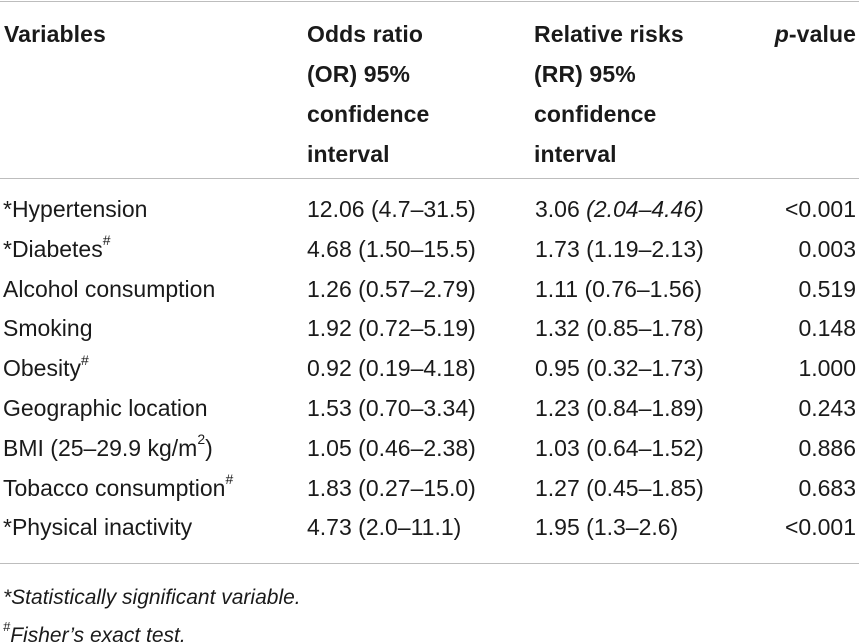  I want to click on cell-relative-risk: 1.32 (0.85–1.78), so click(619, 328).